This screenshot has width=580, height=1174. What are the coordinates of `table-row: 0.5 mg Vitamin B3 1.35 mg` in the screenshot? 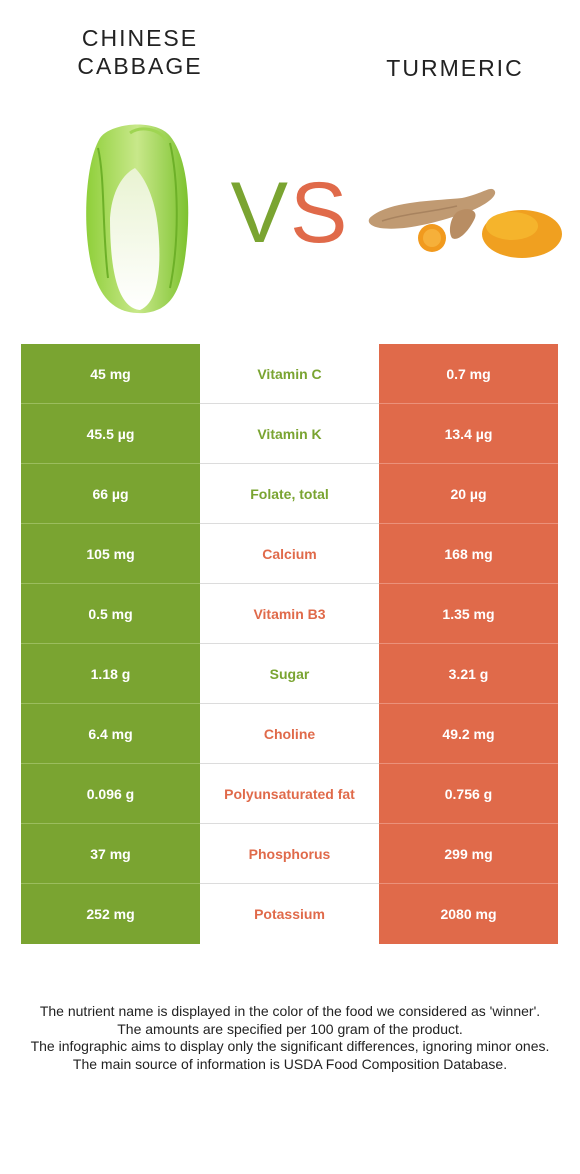 It's located at (289, 614).